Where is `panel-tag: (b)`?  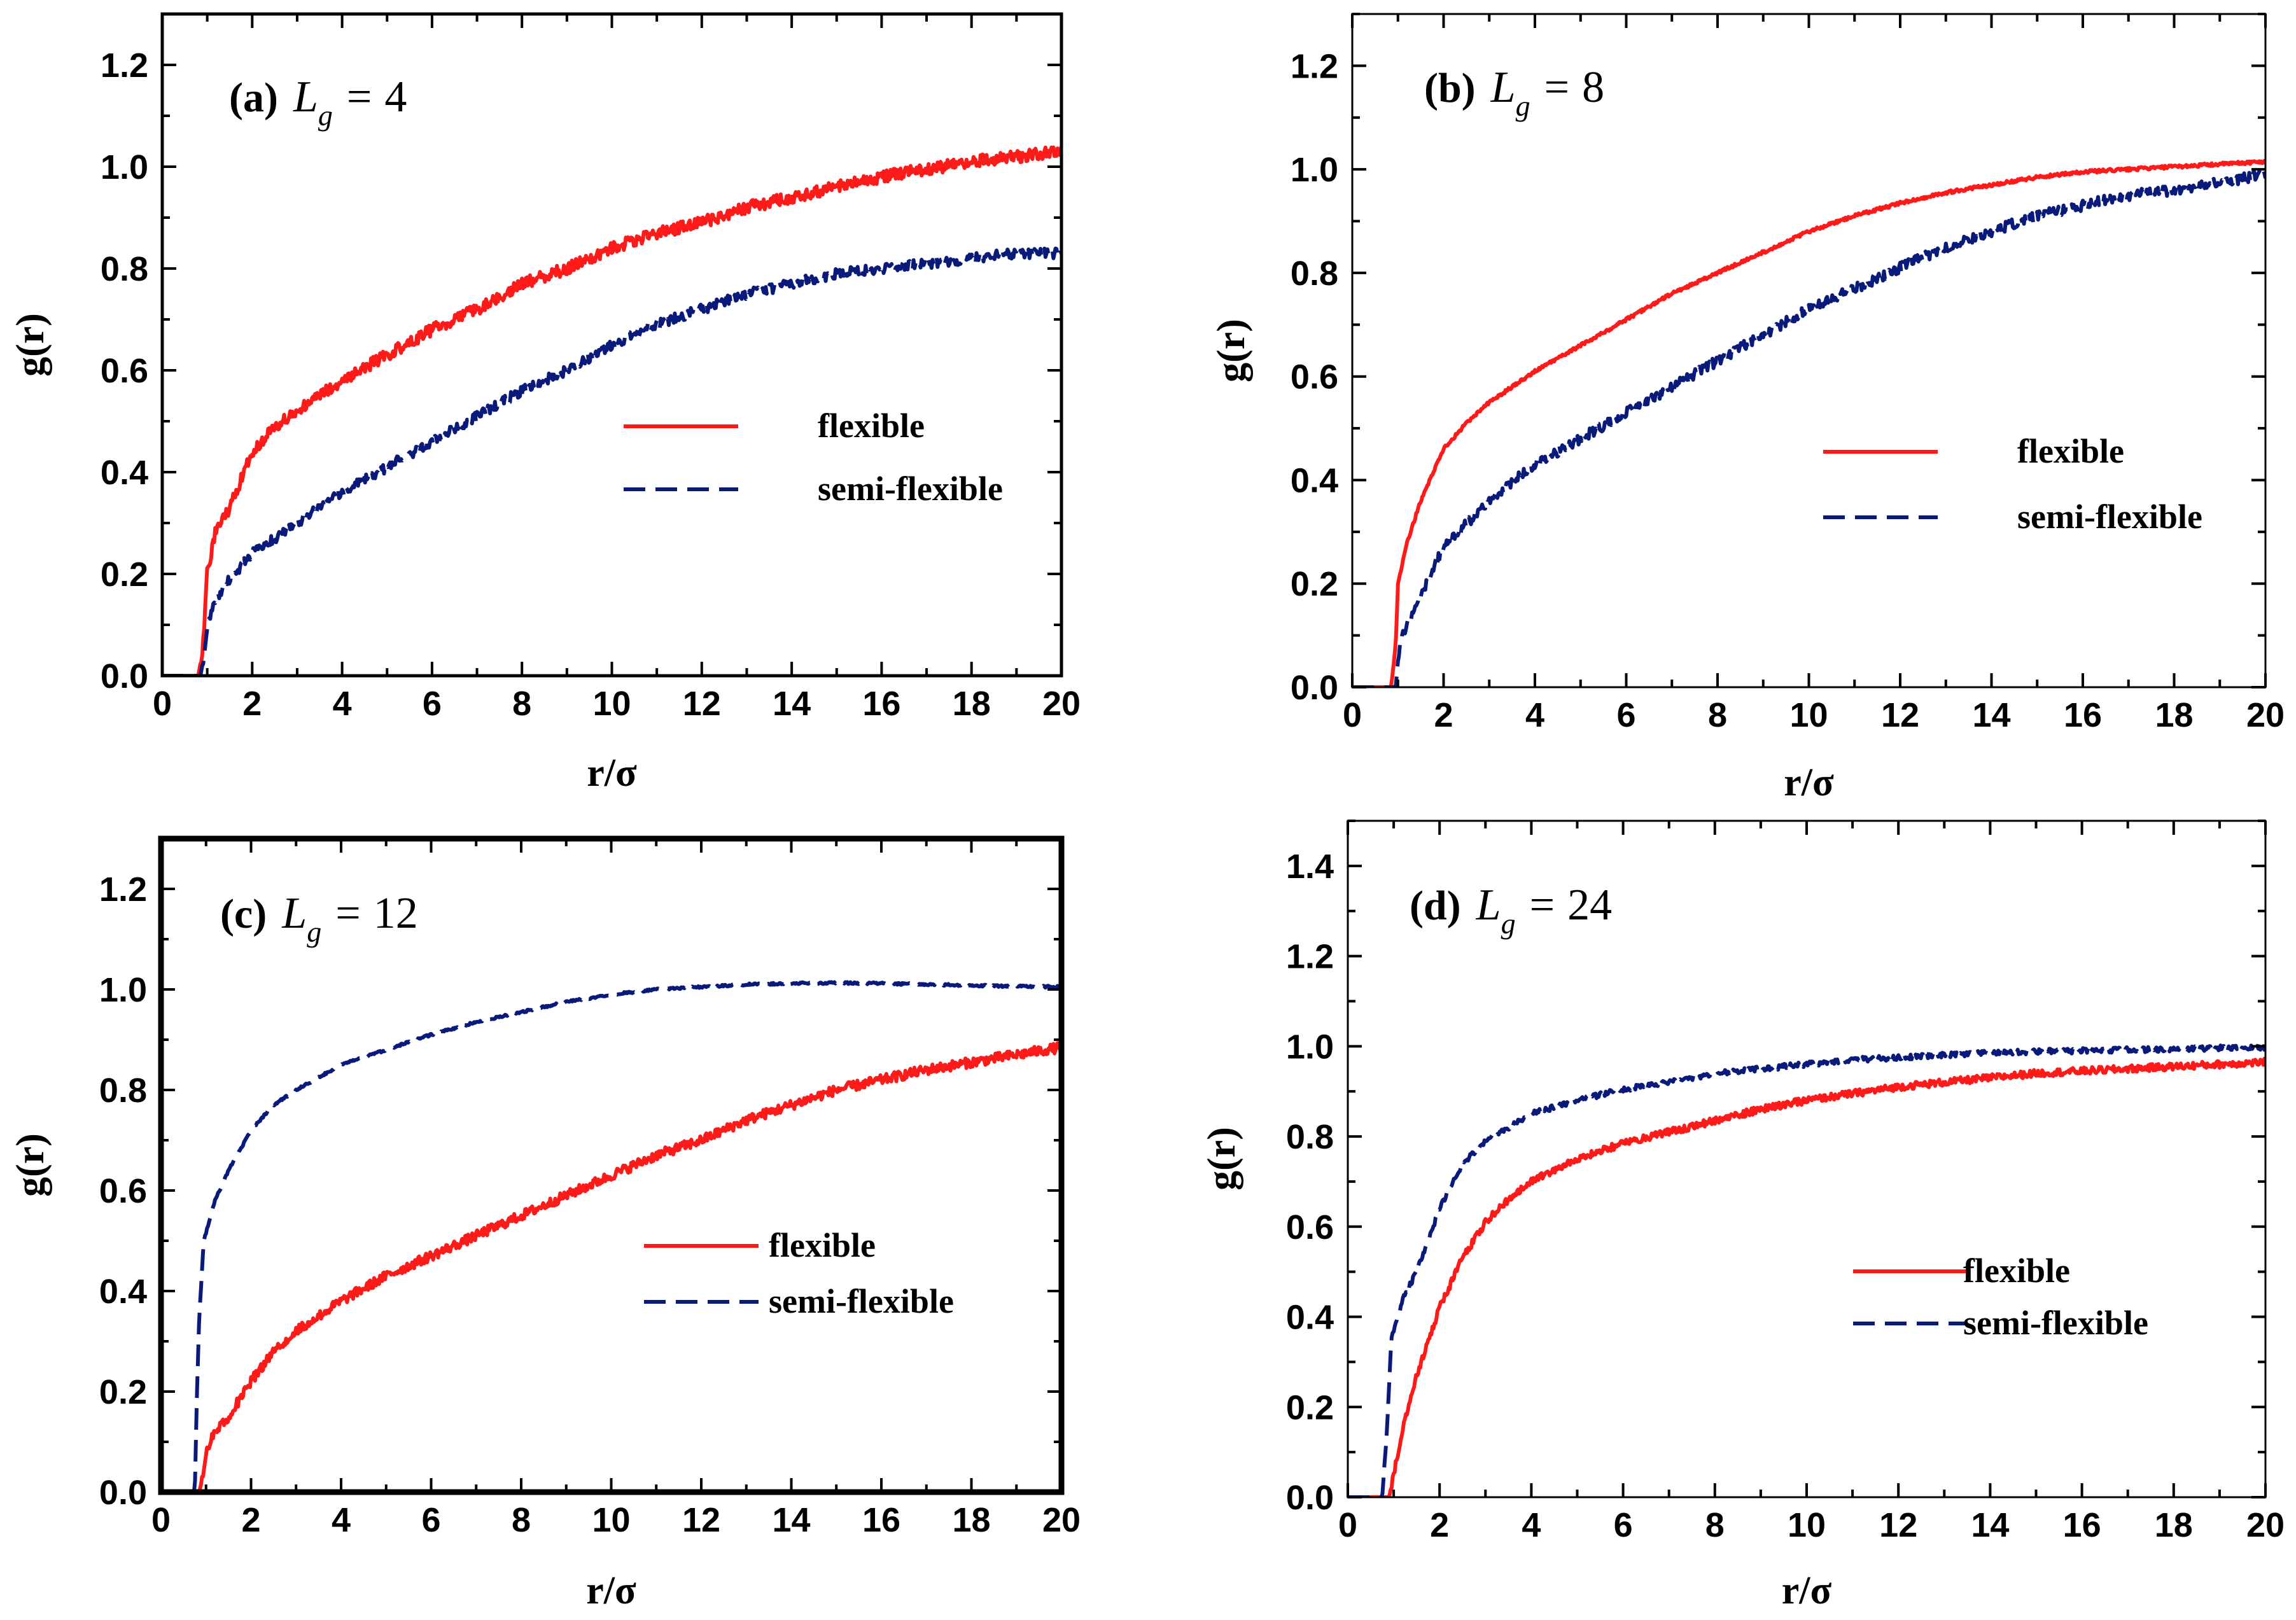 panel-tag: (b) is located at coordinates (1450, 88).